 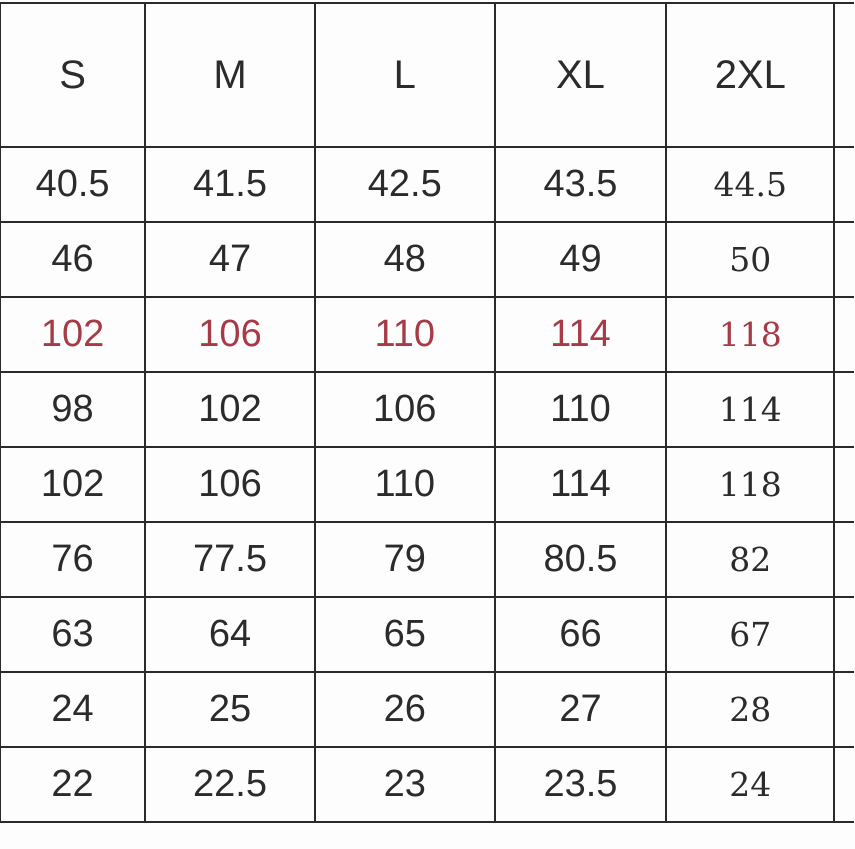 I want to click on table-cell: 27, so click(x=580, y=709).